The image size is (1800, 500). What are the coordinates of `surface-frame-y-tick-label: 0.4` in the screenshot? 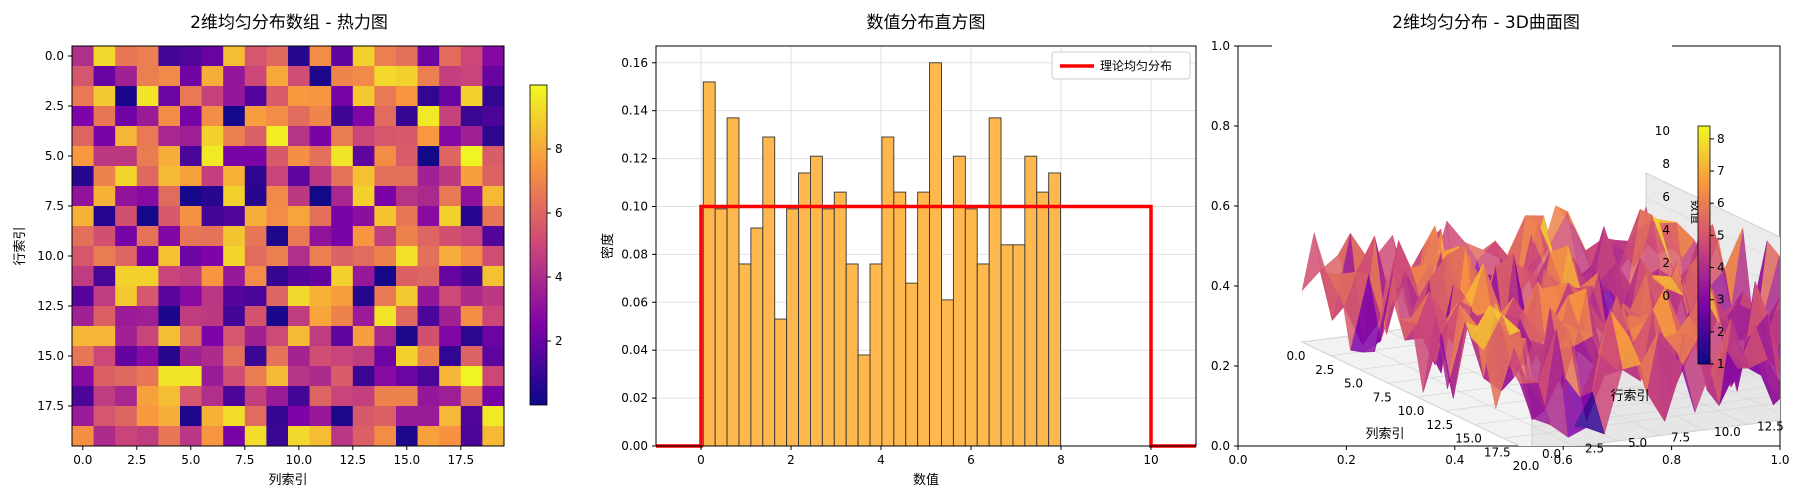 It's located at (1220, 286).